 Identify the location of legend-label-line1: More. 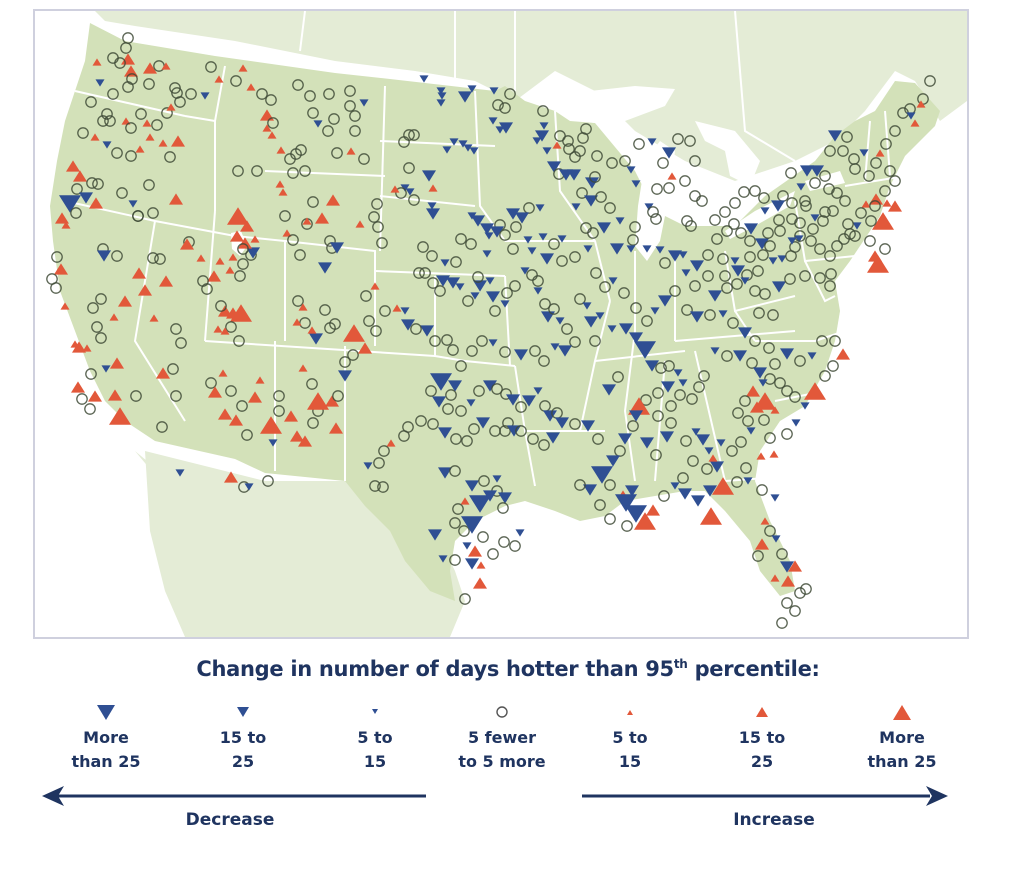
(106, 737).